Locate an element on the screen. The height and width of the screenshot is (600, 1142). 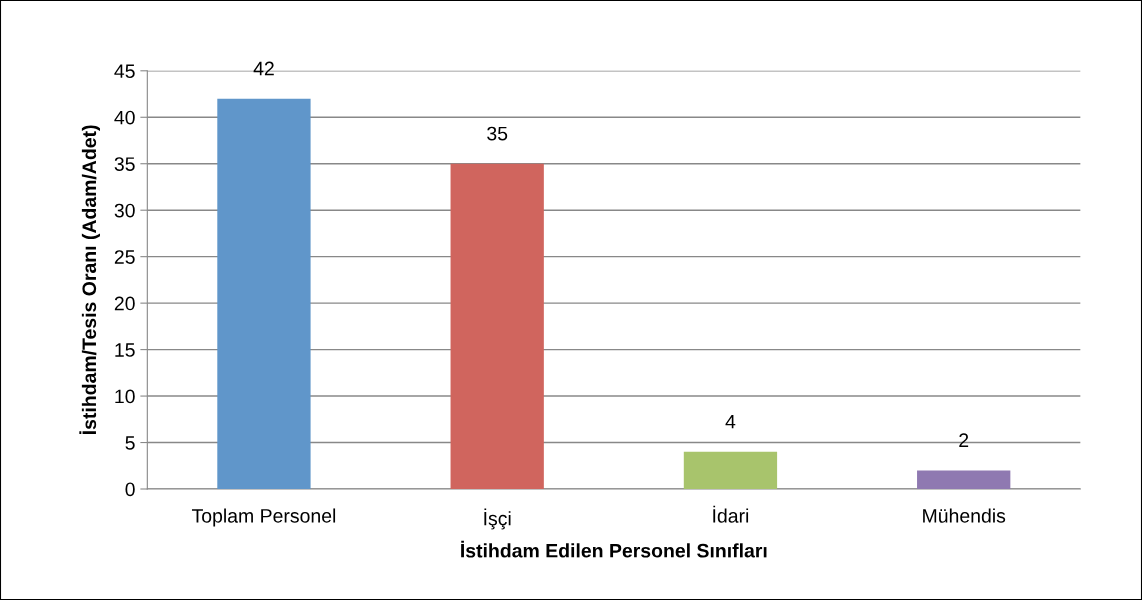
y-tick-label: 30 is located at coordinates (124, 210).